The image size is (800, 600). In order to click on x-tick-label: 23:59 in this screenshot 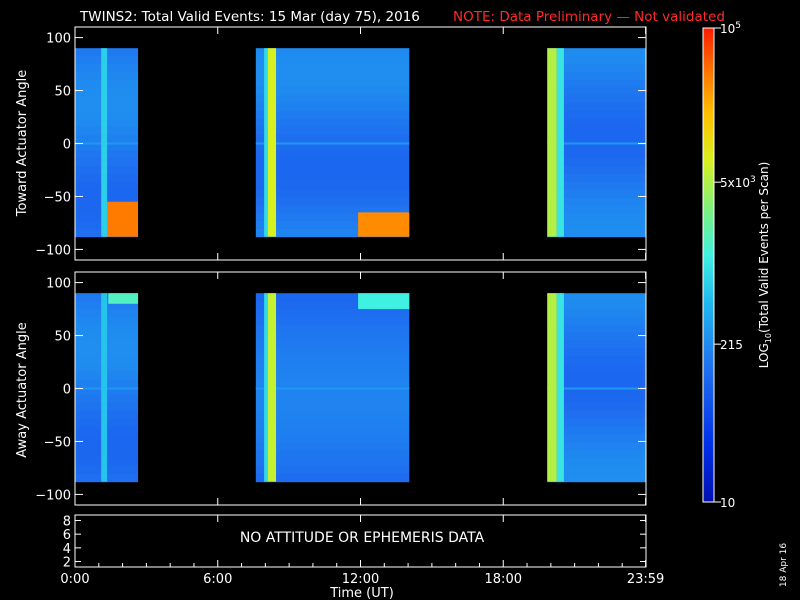, I will do `click(645, 579)`.